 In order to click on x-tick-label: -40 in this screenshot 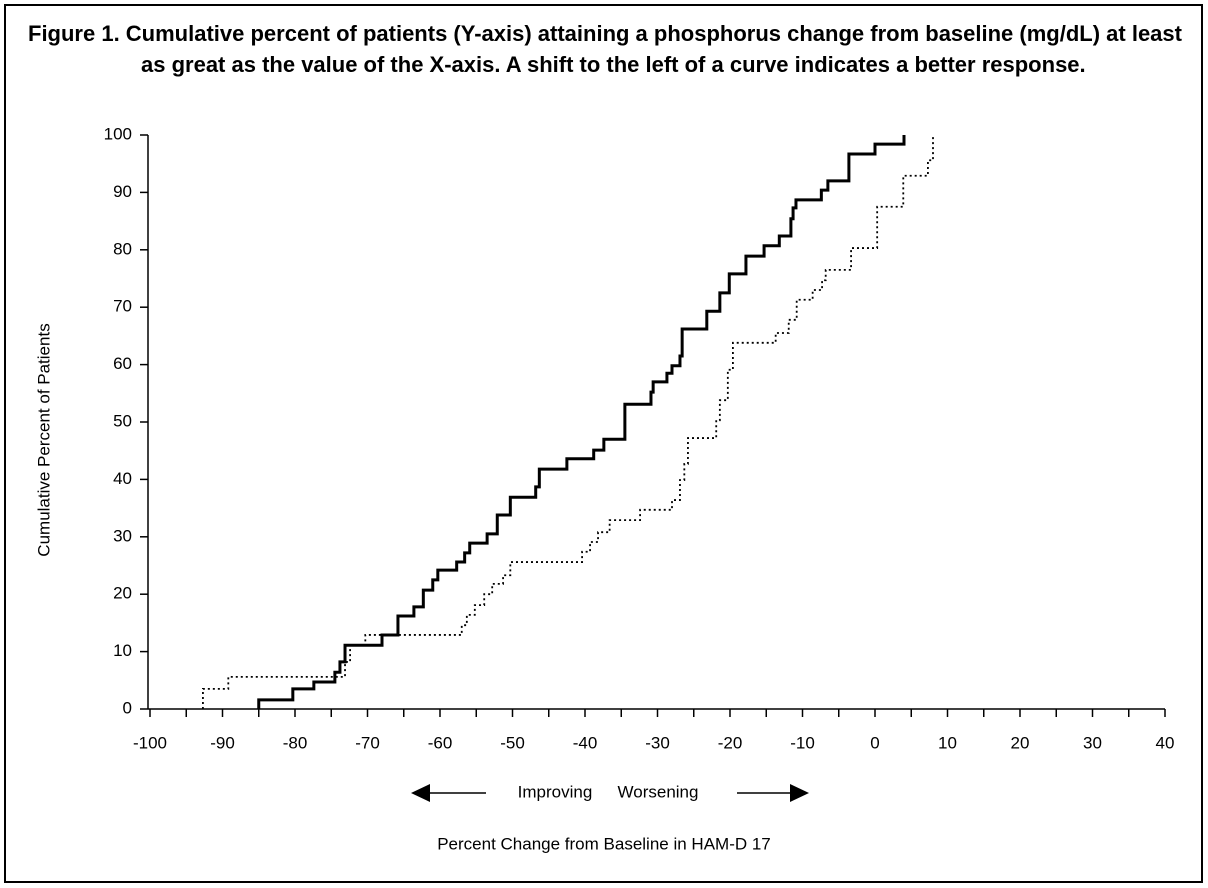, I will do `click(585, 742)`.